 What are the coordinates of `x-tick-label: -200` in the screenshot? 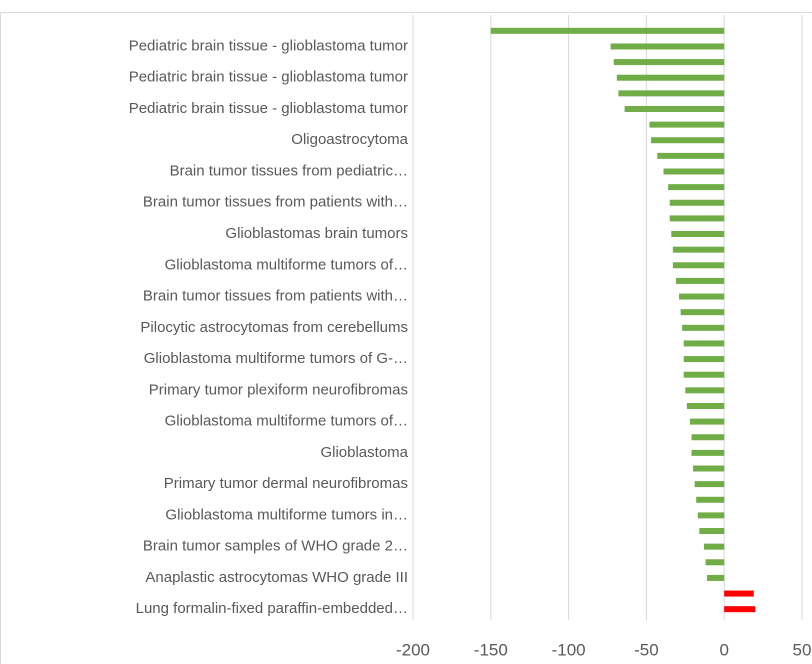 It's located at (413, 649).